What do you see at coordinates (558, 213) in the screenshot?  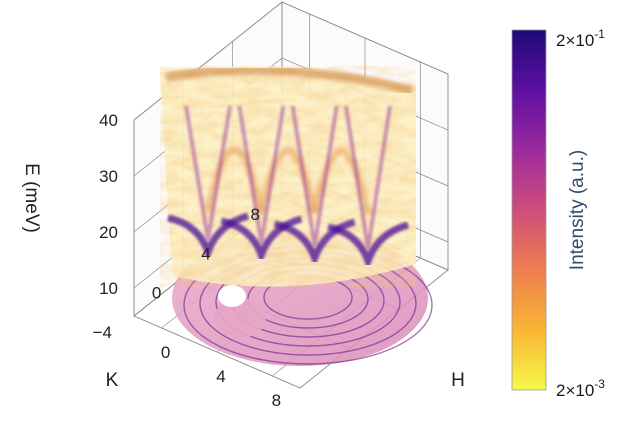 I see `colorbar: 2×10⁻¹ 2×10⁻³ Intensity (a.u.)` at bounding box center [558, 213].